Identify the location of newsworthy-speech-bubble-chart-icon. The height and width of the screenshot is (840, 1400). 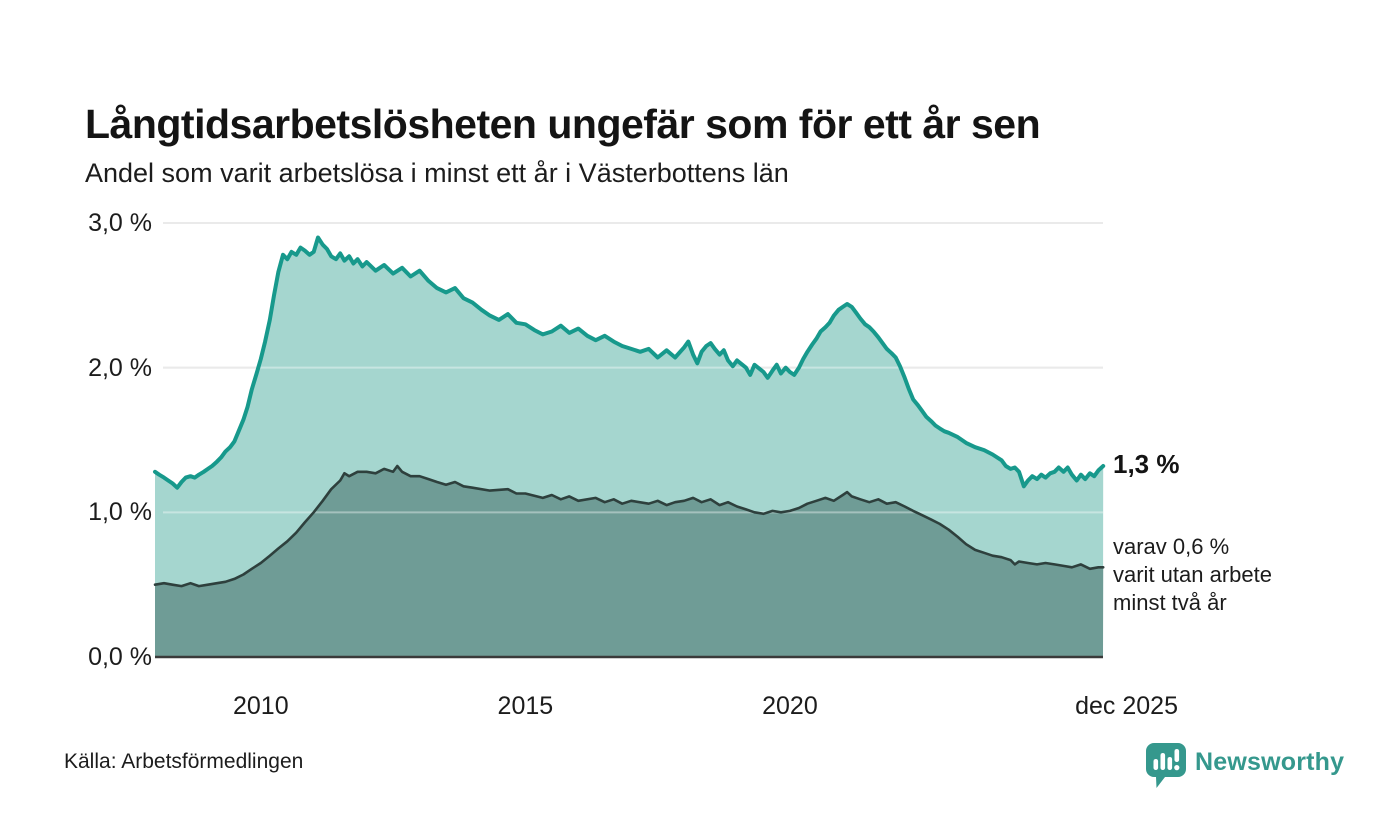
(1166, 765).